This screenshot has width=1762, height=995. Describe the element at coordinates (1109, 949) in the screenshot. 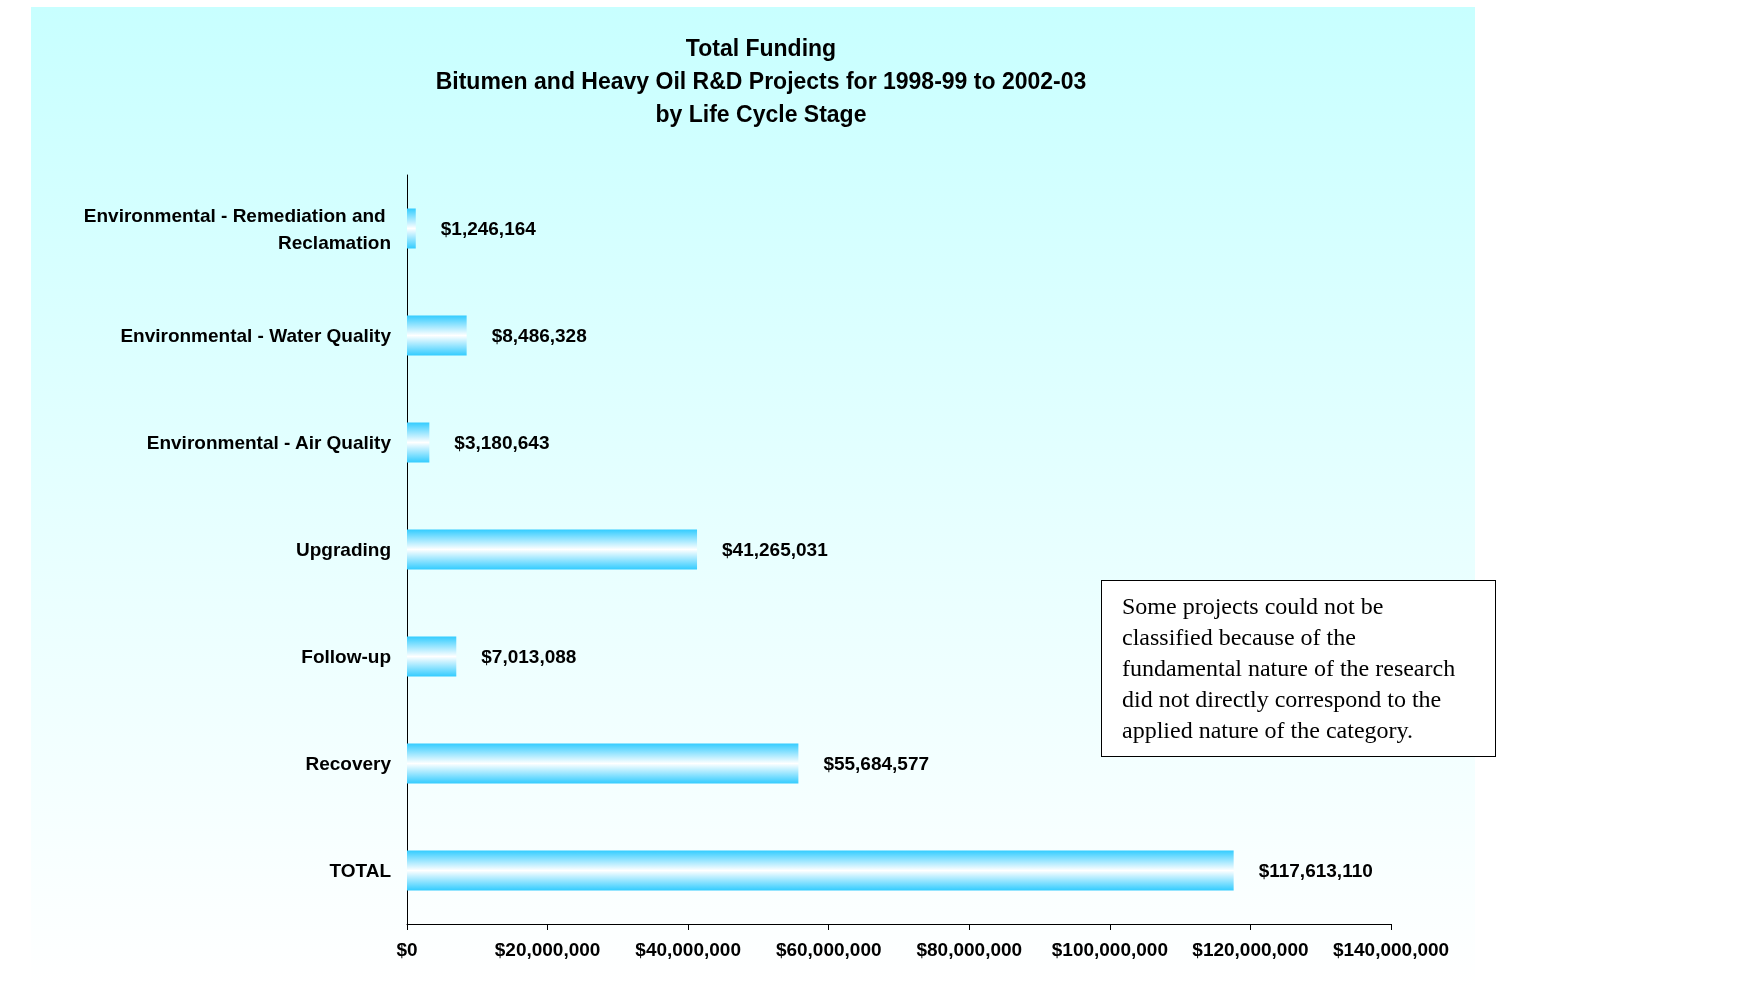

I see `x-tick-label: $100,000,000` at that location.